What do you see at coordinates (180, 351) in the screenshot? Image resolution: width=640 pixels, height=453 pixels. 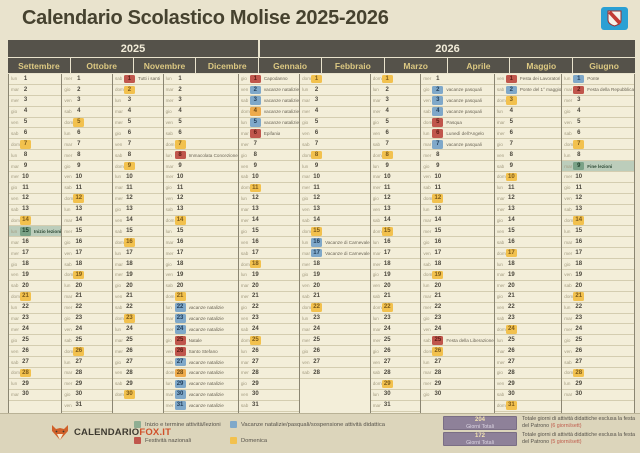 I see `day-number: 26` at bounding box center [180, 351].